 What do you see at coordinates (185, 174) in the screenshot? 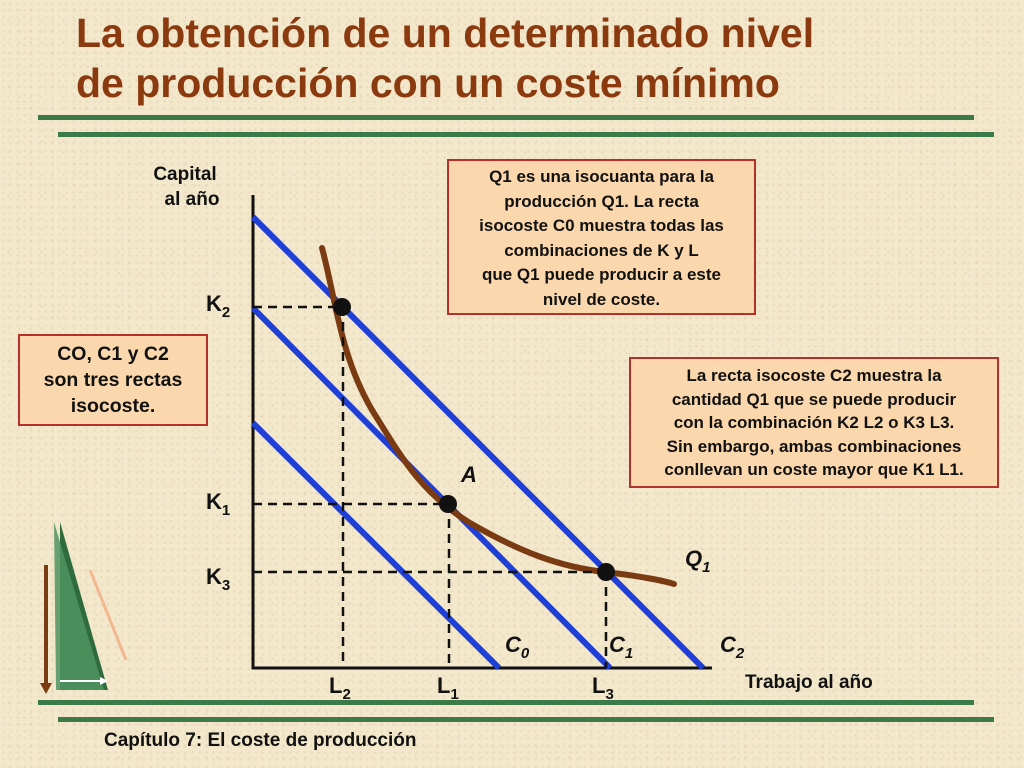
I see `y-axis-label-line1: Capital` at bounding box center [185, 174].